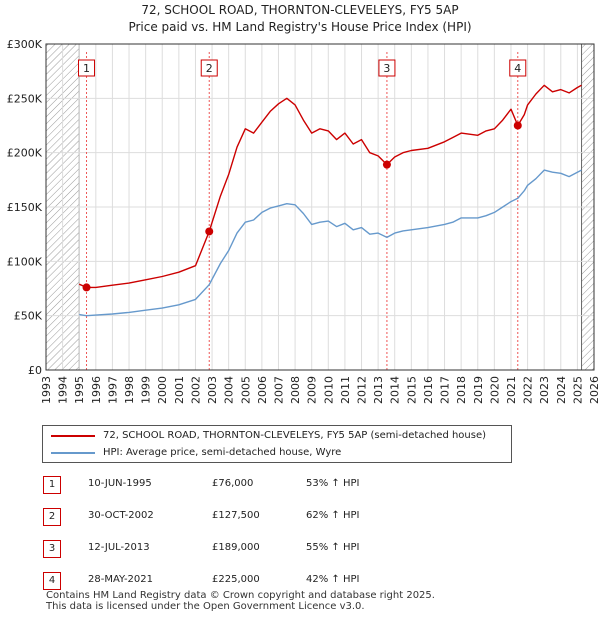 Image resolution: width=600 pixels, height=620 pixels. What do you see at coordinates (162, 390) in the screenshot?
I see `x-tick-label: 2000` at bounding box center [162, 390].